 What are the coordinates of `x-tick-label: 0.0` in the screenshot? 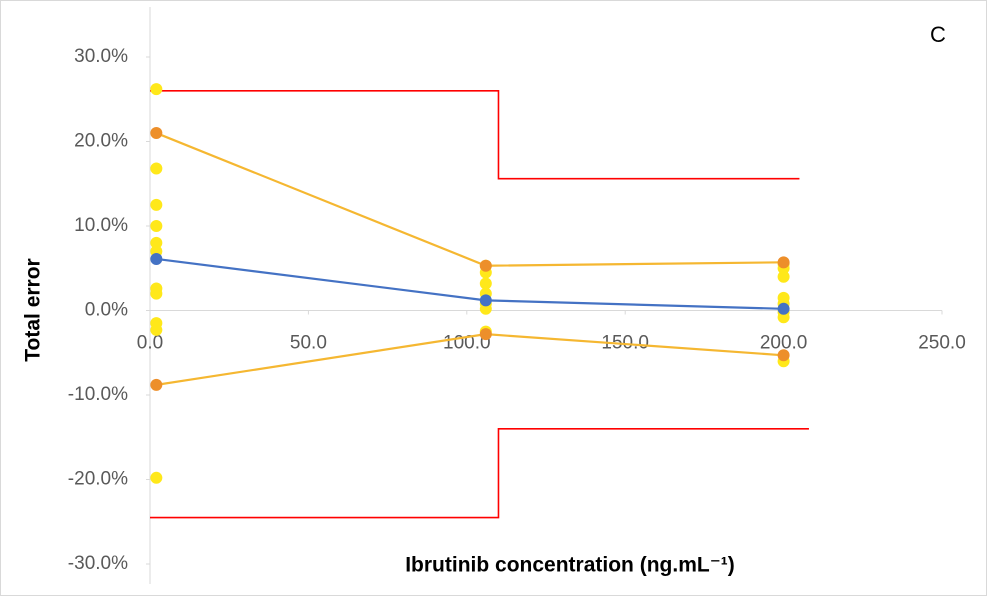 It's located at (150, 343).